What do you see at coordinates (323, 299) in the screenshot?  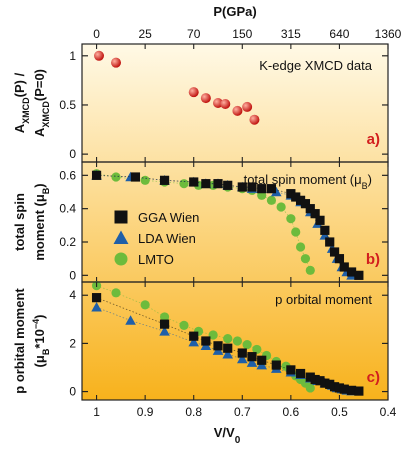 I see `panel-note: p orbital moment` at bounding box center [323, 299].